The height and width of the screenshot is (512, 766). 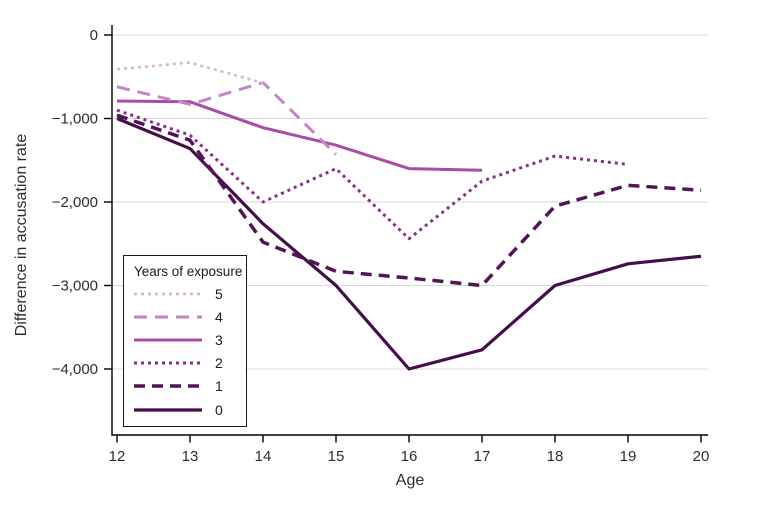 I want to click on legend-item-label: 4, so click(x=219, y=316).